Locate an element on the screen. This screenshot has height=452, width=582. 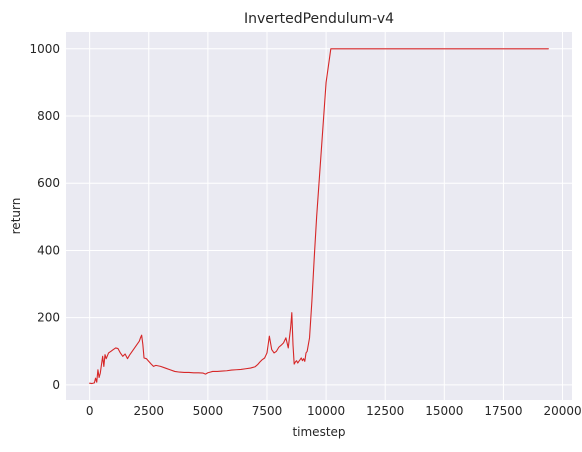
y-tick-label: 600 is located at coordinates (48, 183).